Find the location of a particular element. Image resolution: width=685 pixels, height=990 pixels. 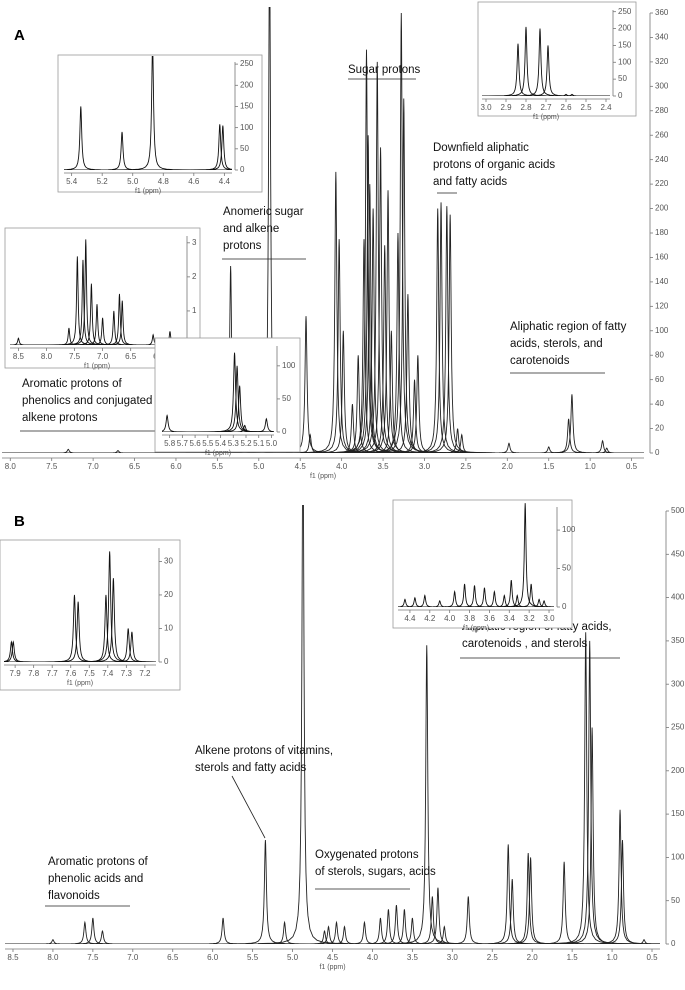

y-tick-label: 340 is located at coordinates (662, 37).